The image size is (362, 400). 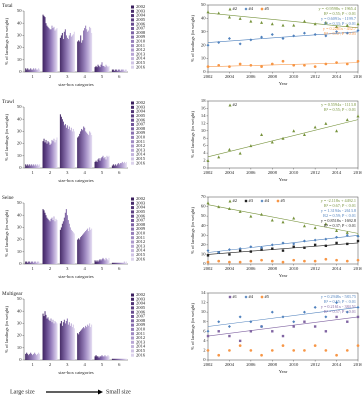 I want to click on panel-title: Trawl, so click(x=8, y=102).